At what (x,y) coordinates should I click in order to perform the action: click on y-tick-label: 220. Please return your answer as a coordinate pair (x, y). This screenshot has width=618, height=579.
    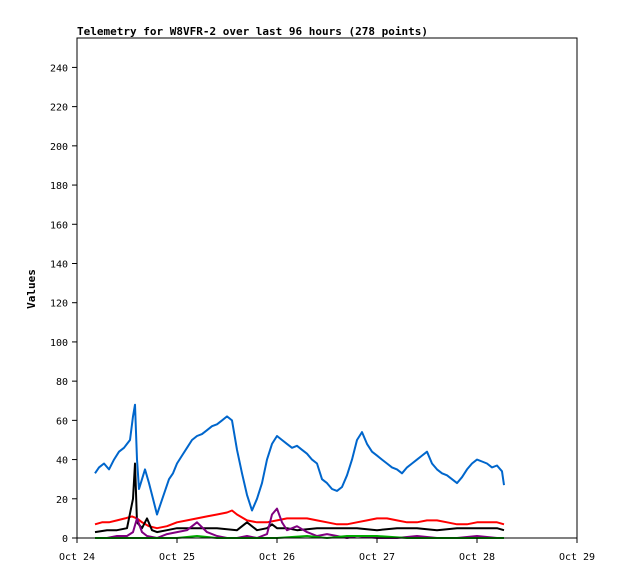
    Looking at the image, I should click on (59, 108).